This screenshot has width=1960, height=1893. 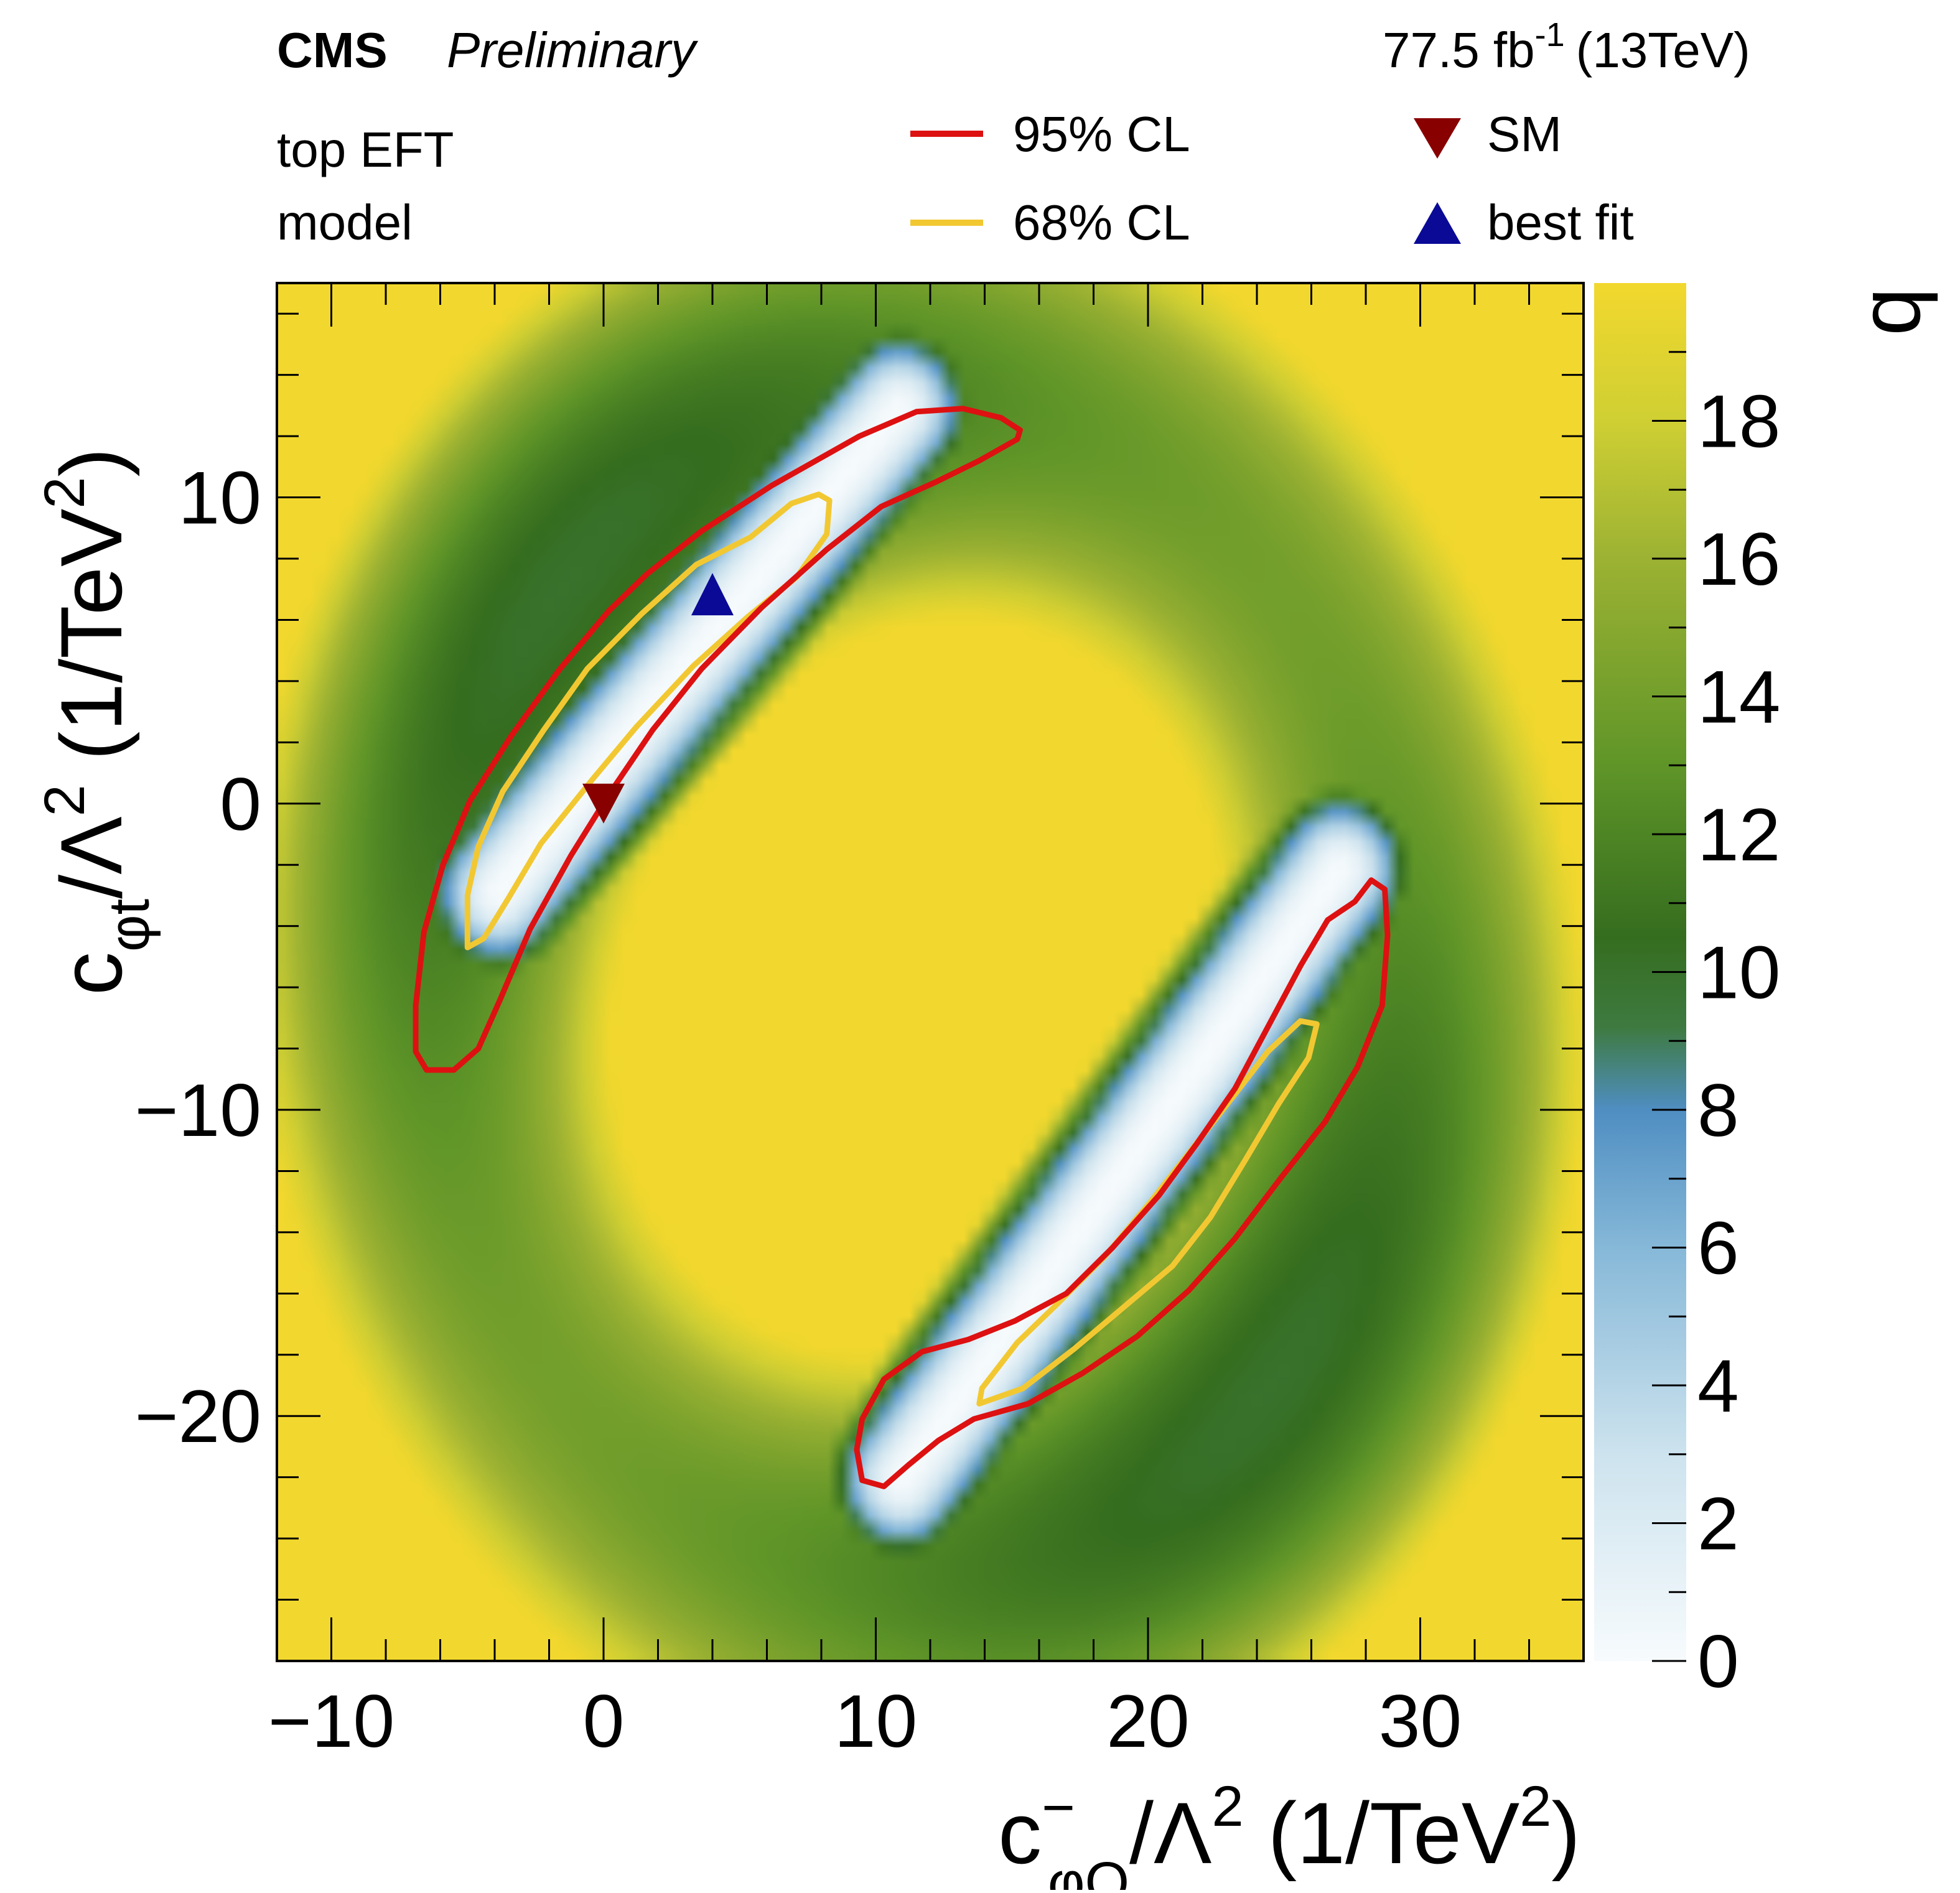 I want to click on colorbar-title: q, so click(x=1890, y=311).